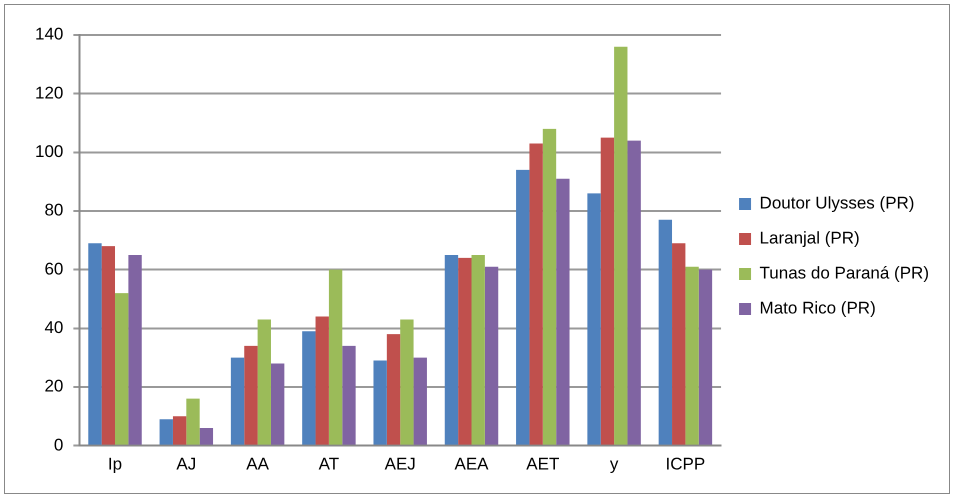 The height and width of the screenshot is (500, 956). I want to click on y-tick-label: 60, so click(54, 268).